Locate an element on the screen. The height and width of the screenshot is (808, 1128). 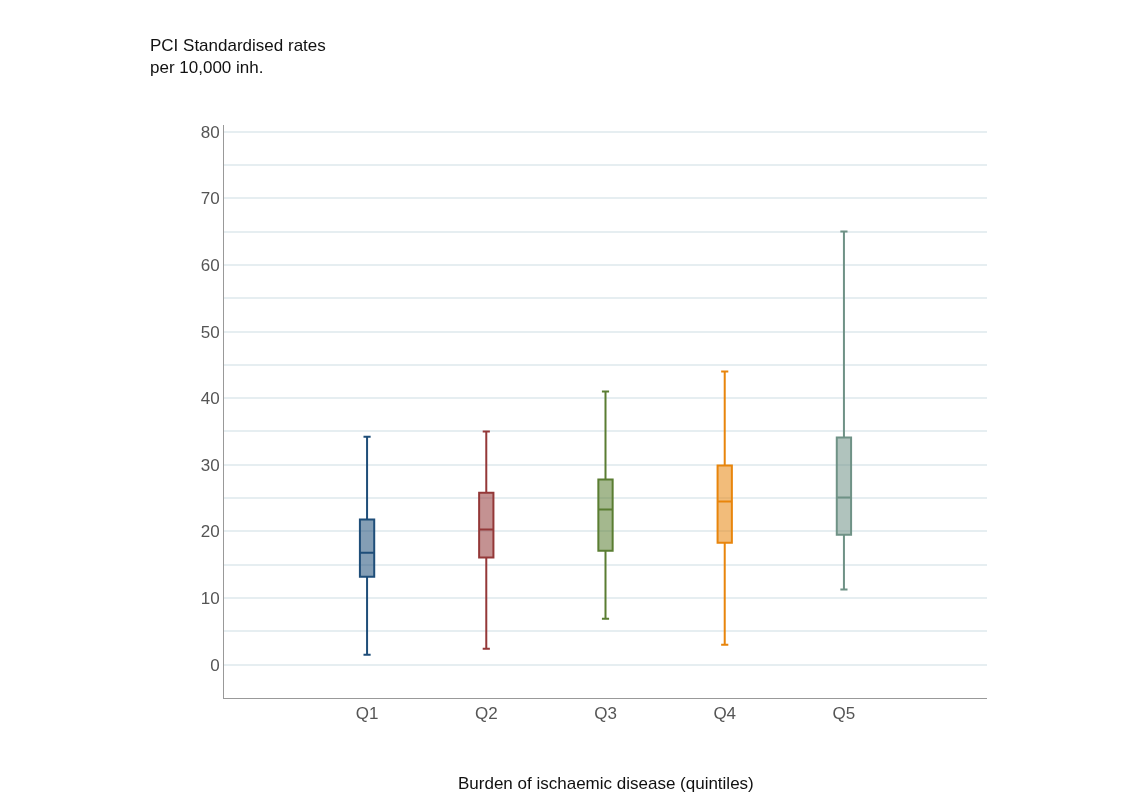
y-tick-label: 10 is located at coordinates (210, 599).